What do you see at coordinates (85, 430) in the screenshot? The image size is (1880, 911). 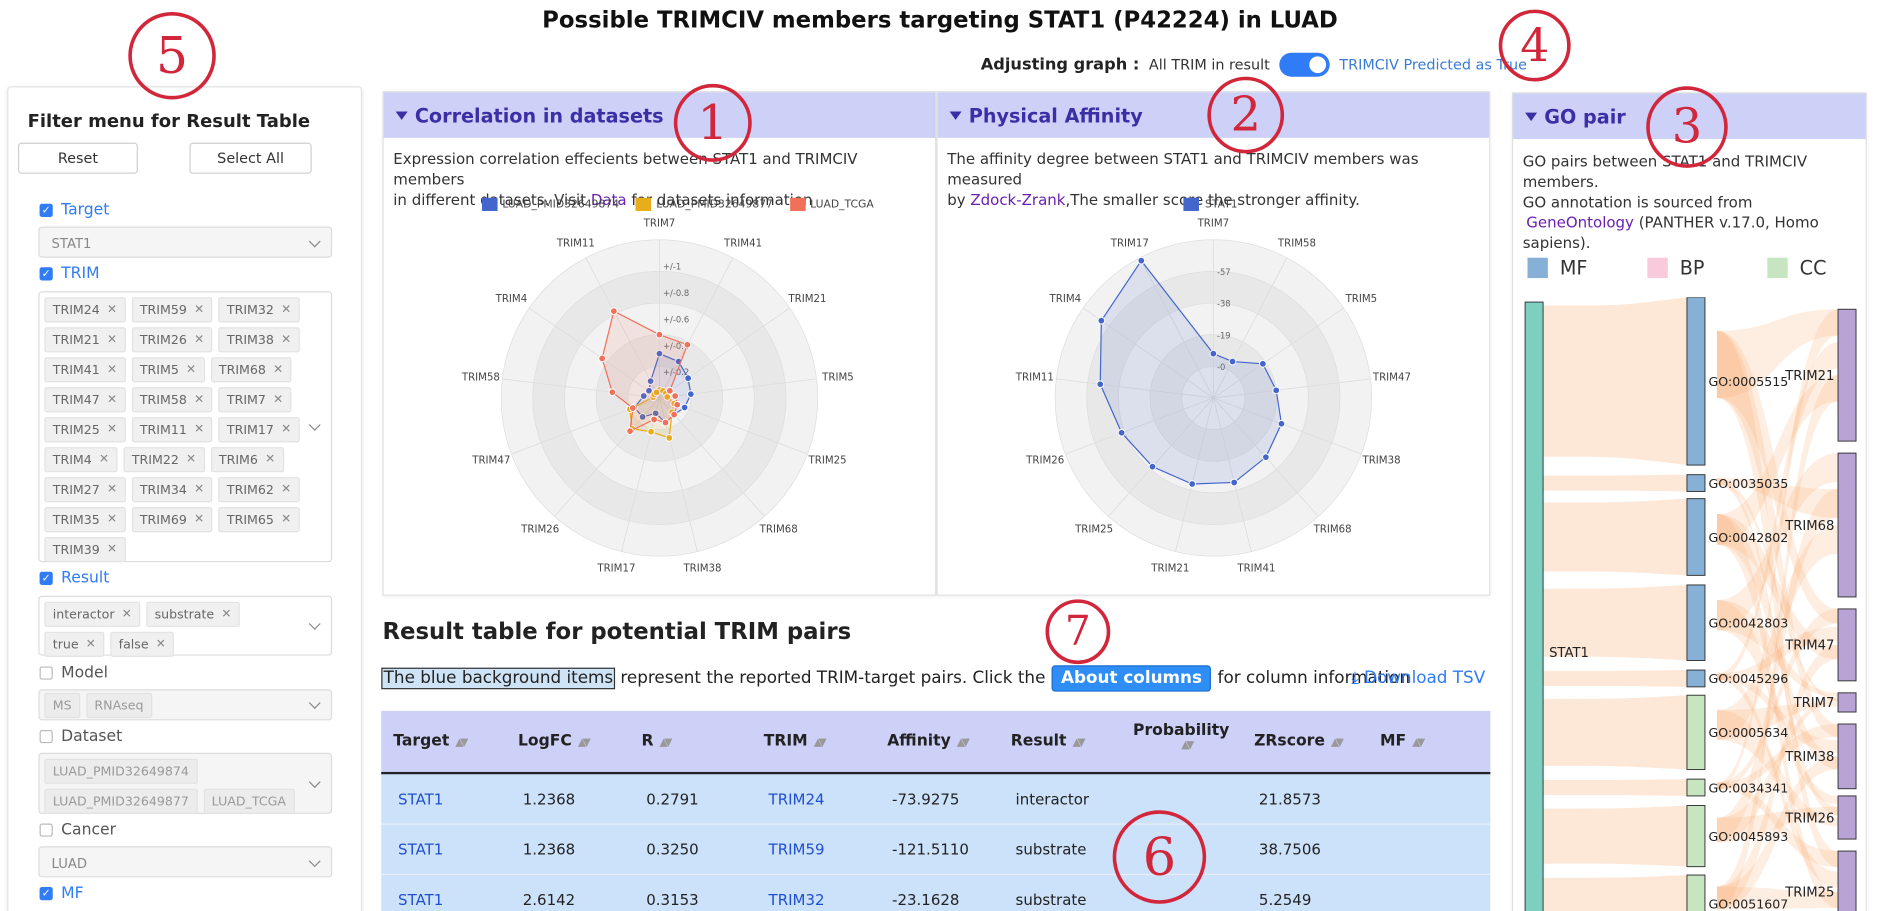 I see `filter-tag: TRIM25 ✕` at bounding box center [85, 430].